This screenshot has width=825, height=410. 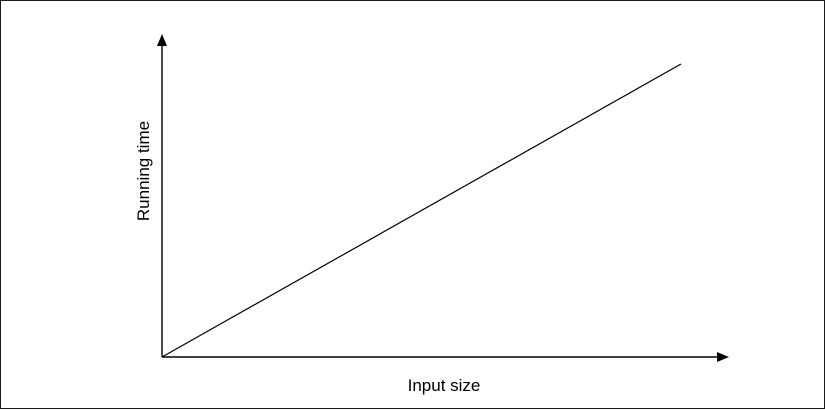 I want to click on x-axis-label: Input size, so click(x=444, y=385).